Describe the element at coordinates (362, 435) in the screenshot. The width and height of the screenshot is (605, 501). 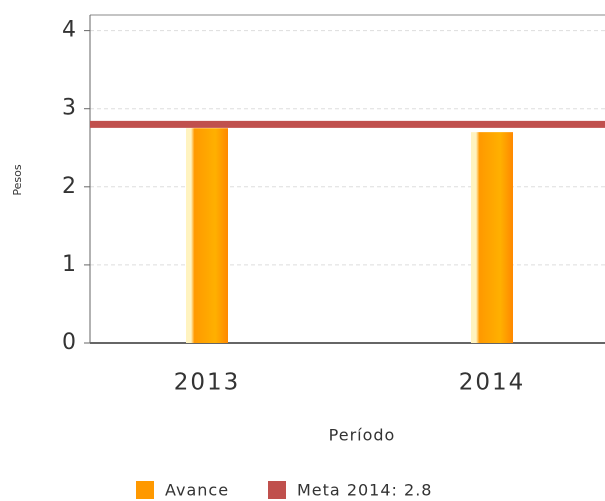
I see `x-axis-label: Período` at that location.